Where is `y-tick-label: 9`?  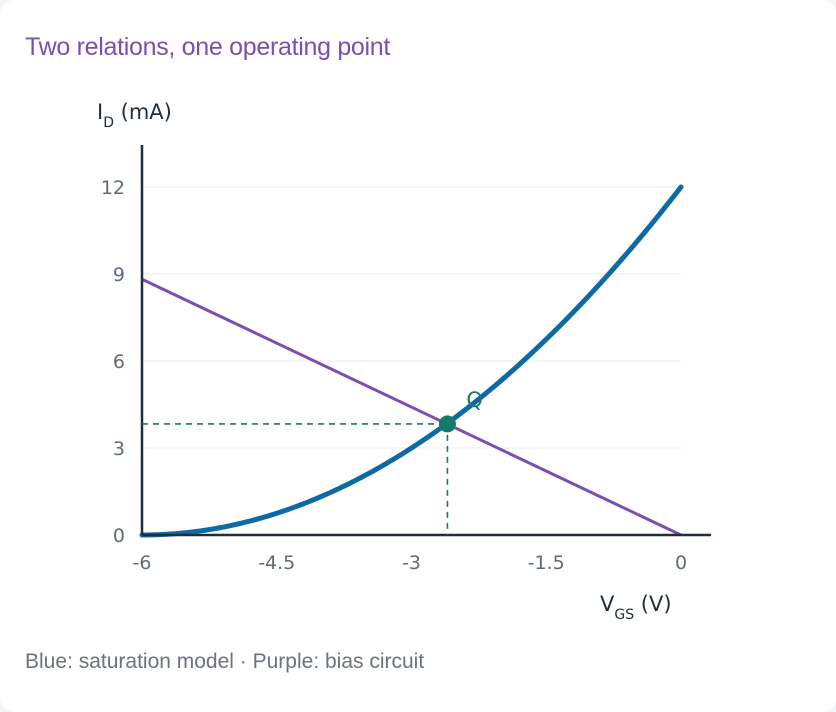
y-tick-label: 9 is located at coordinates (119, 275).